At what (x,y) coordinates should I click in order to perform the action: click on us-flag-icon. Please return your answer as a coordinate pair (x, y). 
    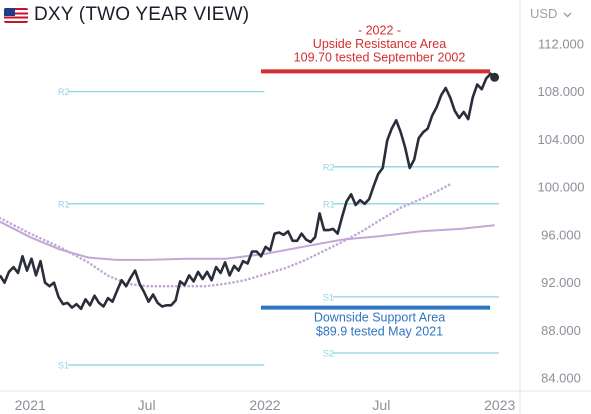
    Looking at the image, I should click on (16, 15).